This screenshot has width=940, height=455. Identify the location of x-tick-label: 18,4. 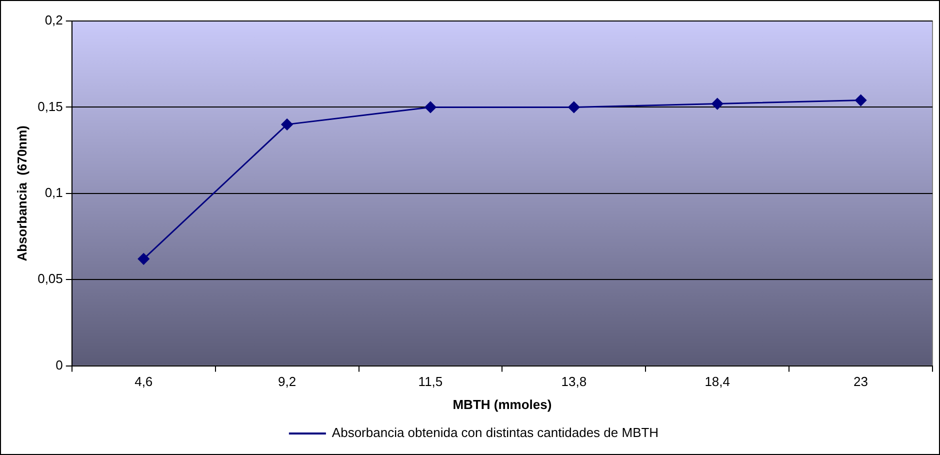
(717, 382).